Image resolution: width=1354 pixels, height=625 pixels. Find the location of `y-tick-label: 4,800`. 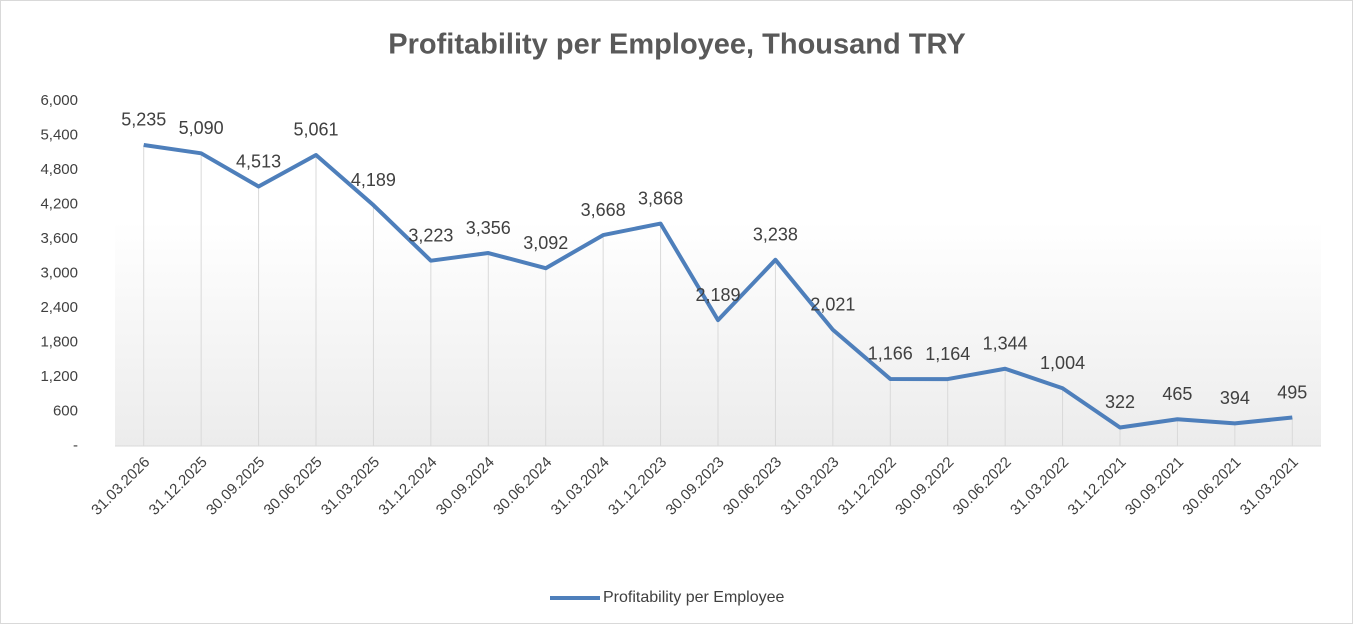

y-tick-label: 4,800 is located at coordinates (59, 169).